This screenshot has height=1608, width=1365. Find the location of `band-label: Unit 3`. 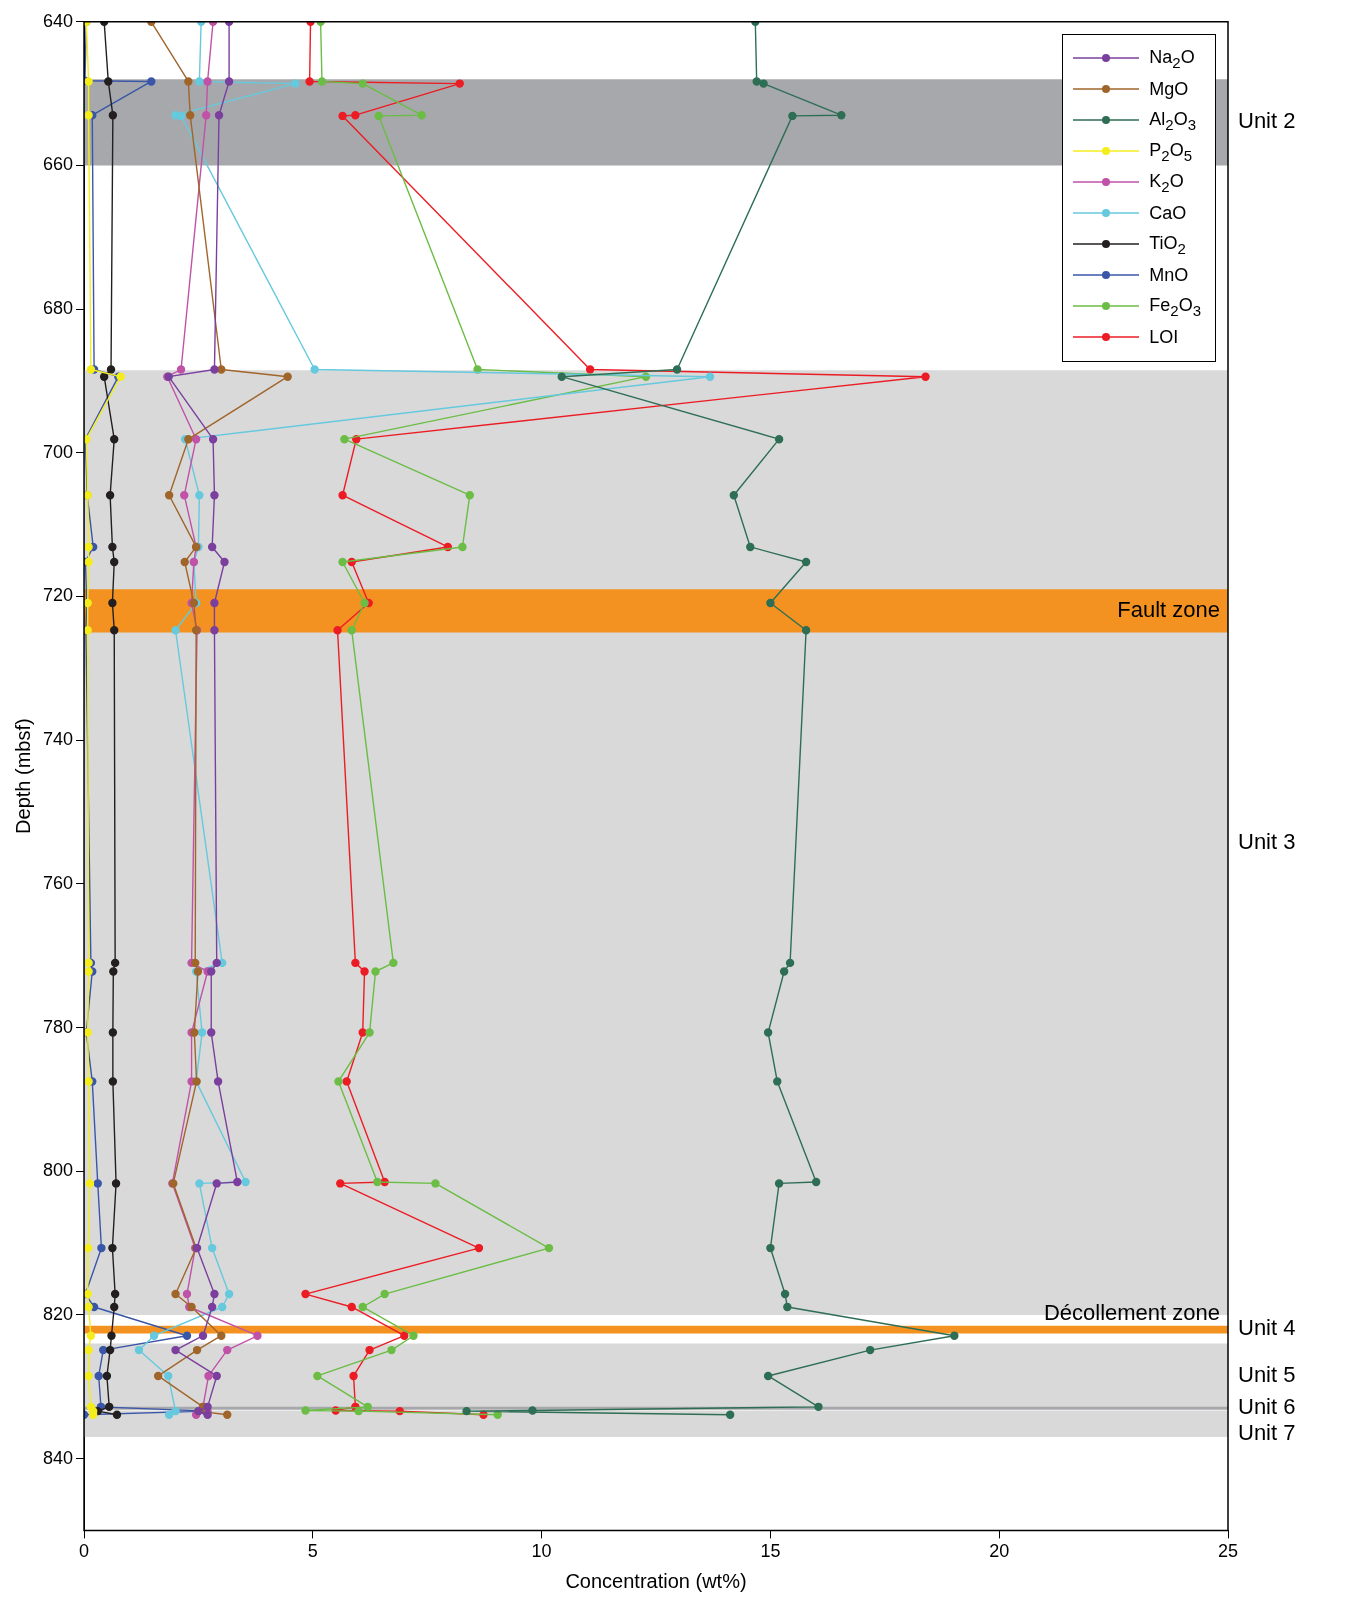

band-label: Unit 3 is located at coordinates (1267, 841).